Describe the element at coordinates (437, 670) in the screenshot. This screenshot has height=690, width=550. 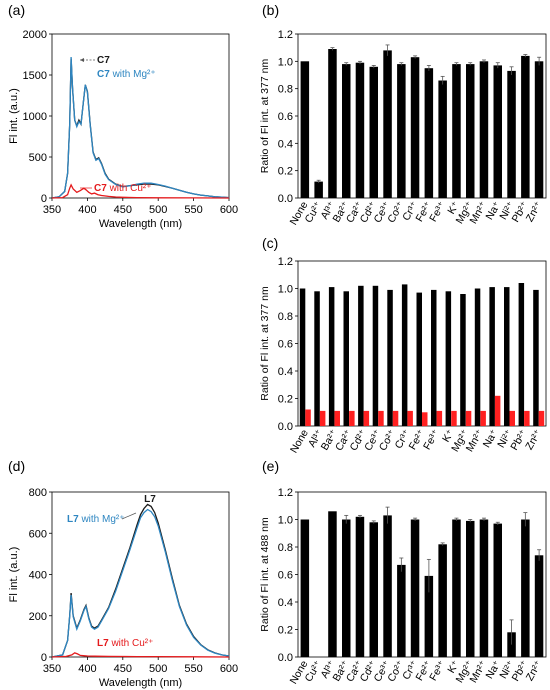
I see `category-label-10: Fe³⁺` at that location.